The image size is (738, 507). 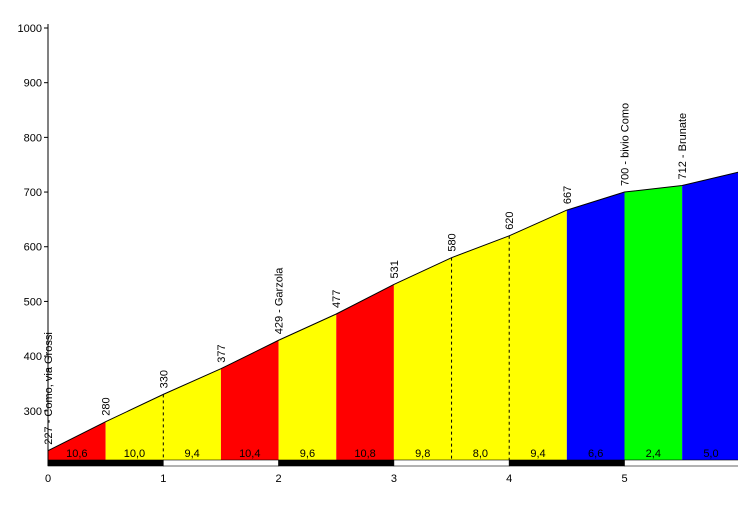 What do you see at coordinates (394, 479) in the screenshot?
I see `x-tick-label-3: 3` at bounding box center [394, 479].